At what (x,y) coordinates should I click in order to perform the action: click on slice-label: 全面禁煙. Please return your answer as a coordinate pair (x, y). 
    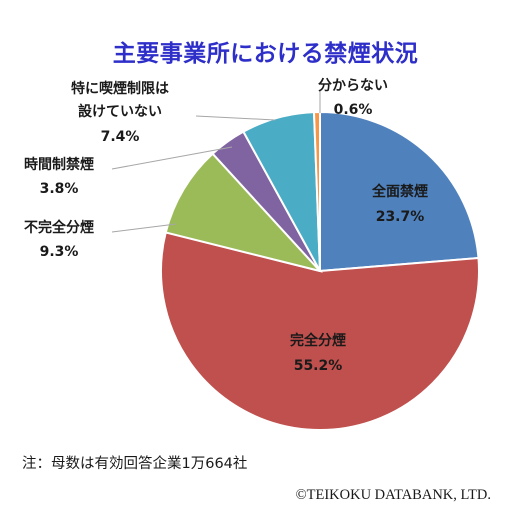
    Looking at the image, I should click on (399, 191).